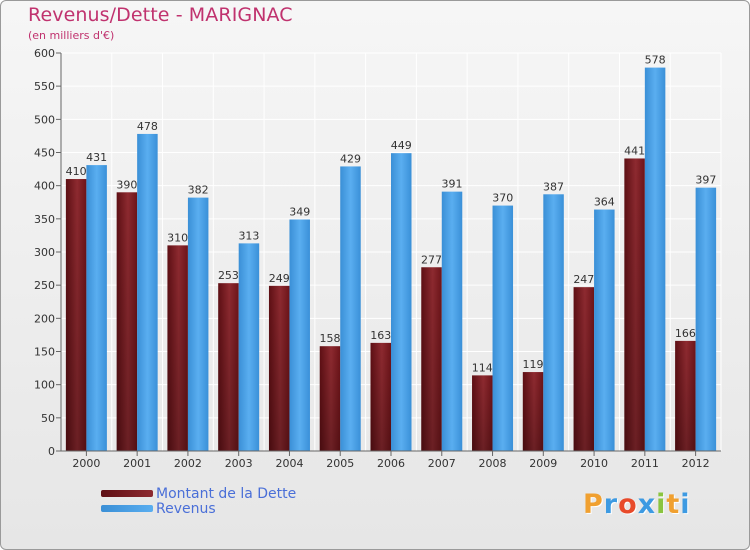 This screenshot has height=550, width=750. Describe the element at coordinates (44, 385) in the screenshot. I see `y-tick-label-100: 100` at that location.